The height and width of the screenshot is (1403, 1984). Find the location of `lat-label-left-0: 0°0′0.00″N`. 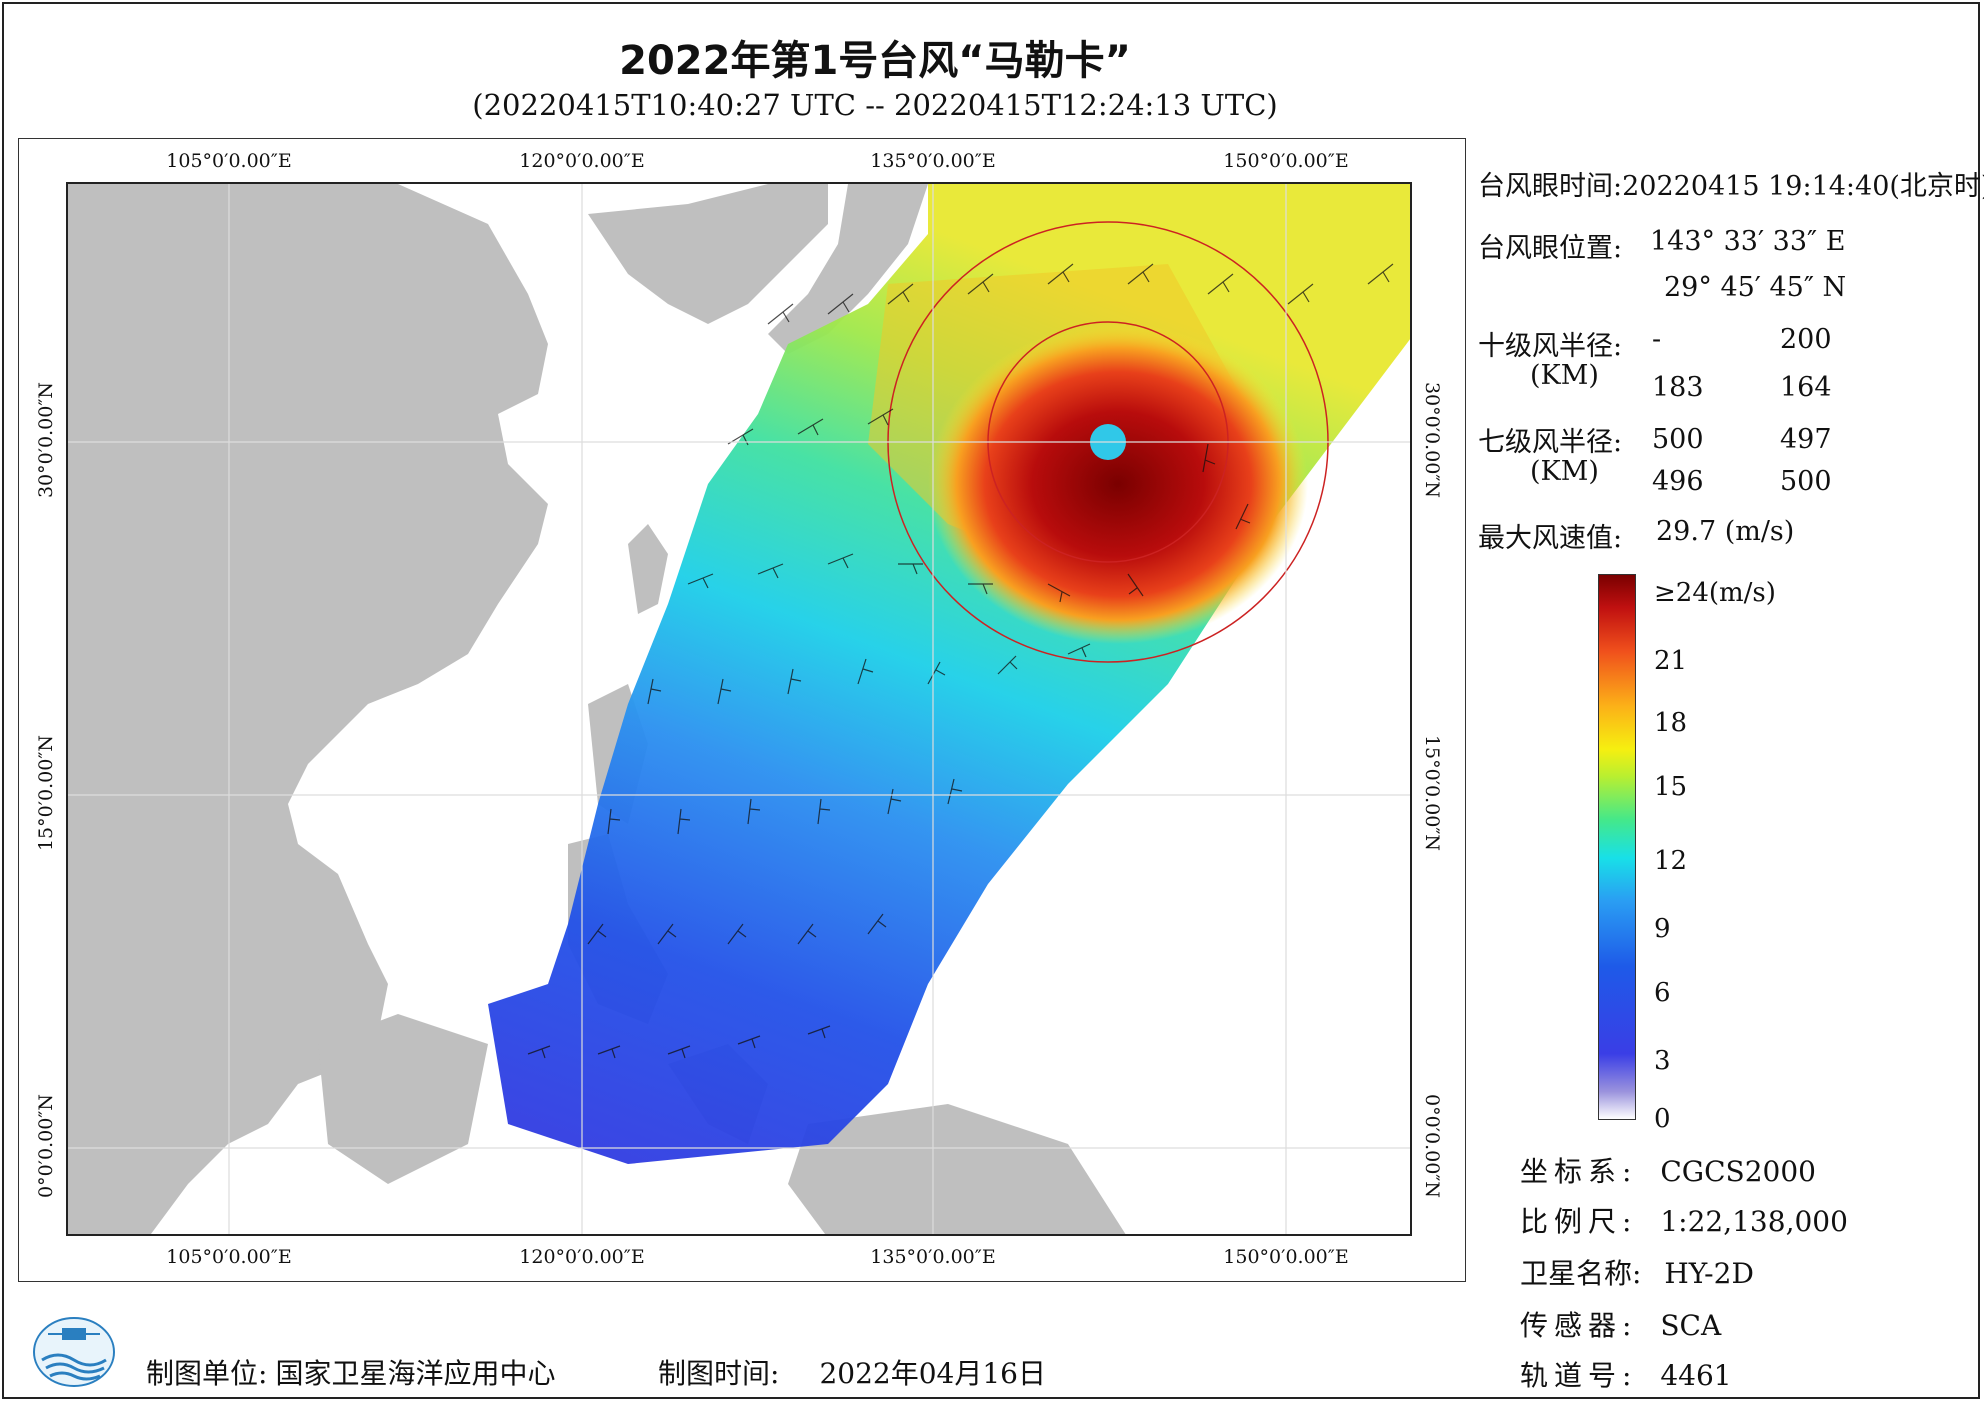

lat-label-left-0: 0°0′0.00″N is located at coordinates (46, 1146).